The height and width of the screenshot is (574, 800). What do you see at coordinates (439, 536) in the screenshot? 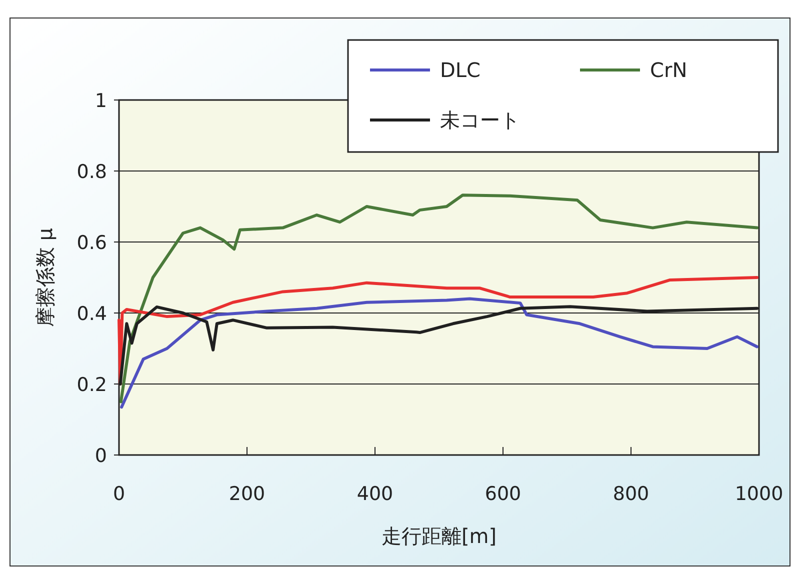
I see `x-axis-title: 走行距離[m]` at bounding box center [439, 536].